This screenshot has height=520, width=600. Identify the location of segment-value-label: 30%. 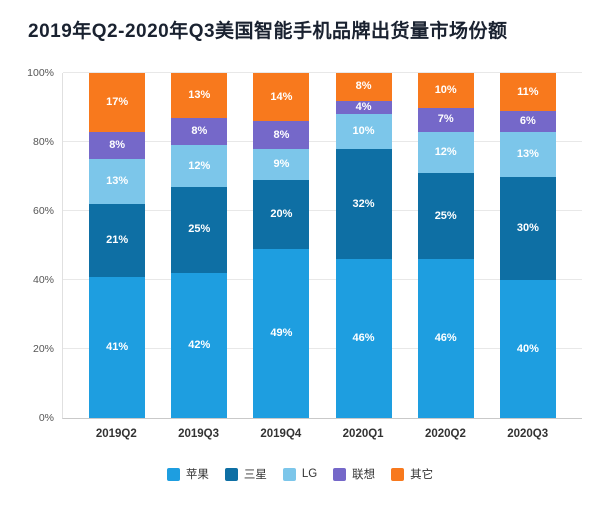
(527, 227).